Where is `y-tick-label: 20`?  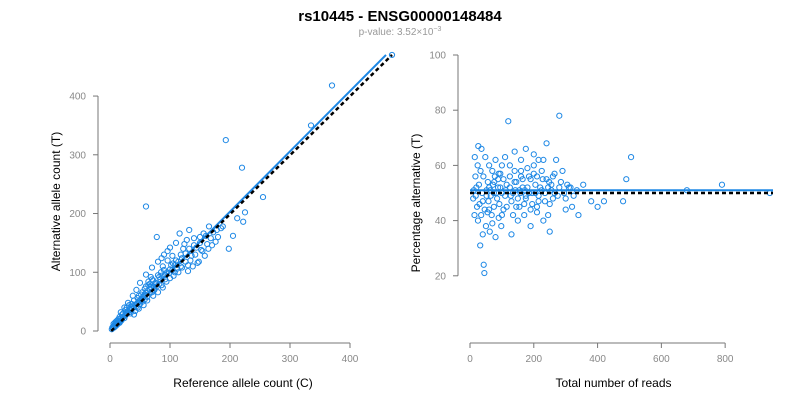
y-tick-label: 20 is located at coordinates (441, 276).